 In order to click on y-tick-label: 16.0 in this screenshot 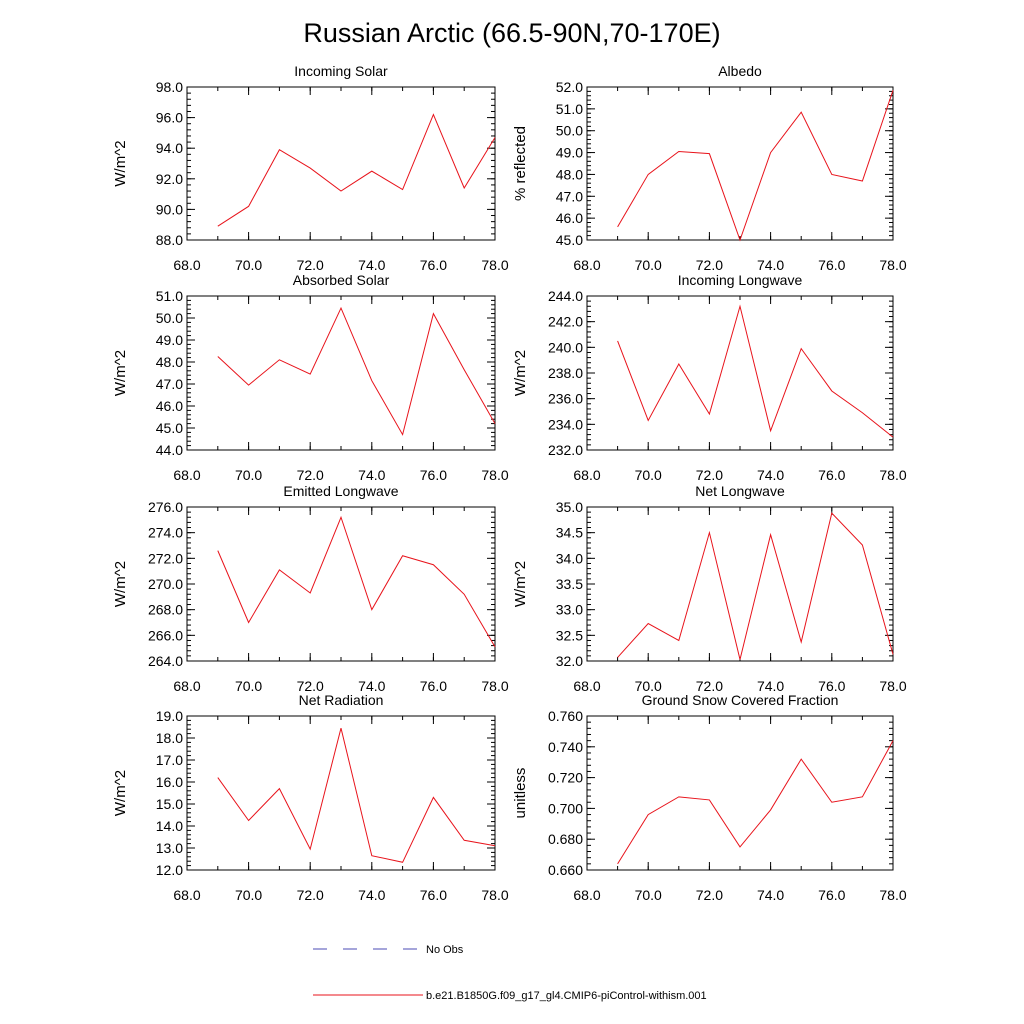, I will do `click(169, 782)`.